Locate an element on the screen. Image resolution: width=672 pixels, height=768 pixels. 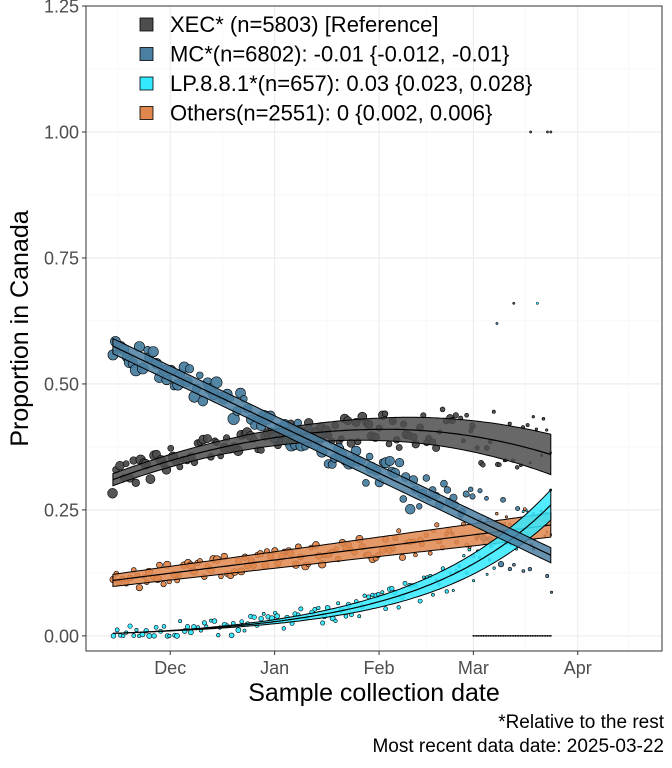
x-axis: Dec Jan Feb Mar Apr is located at coordinates (373, 664).